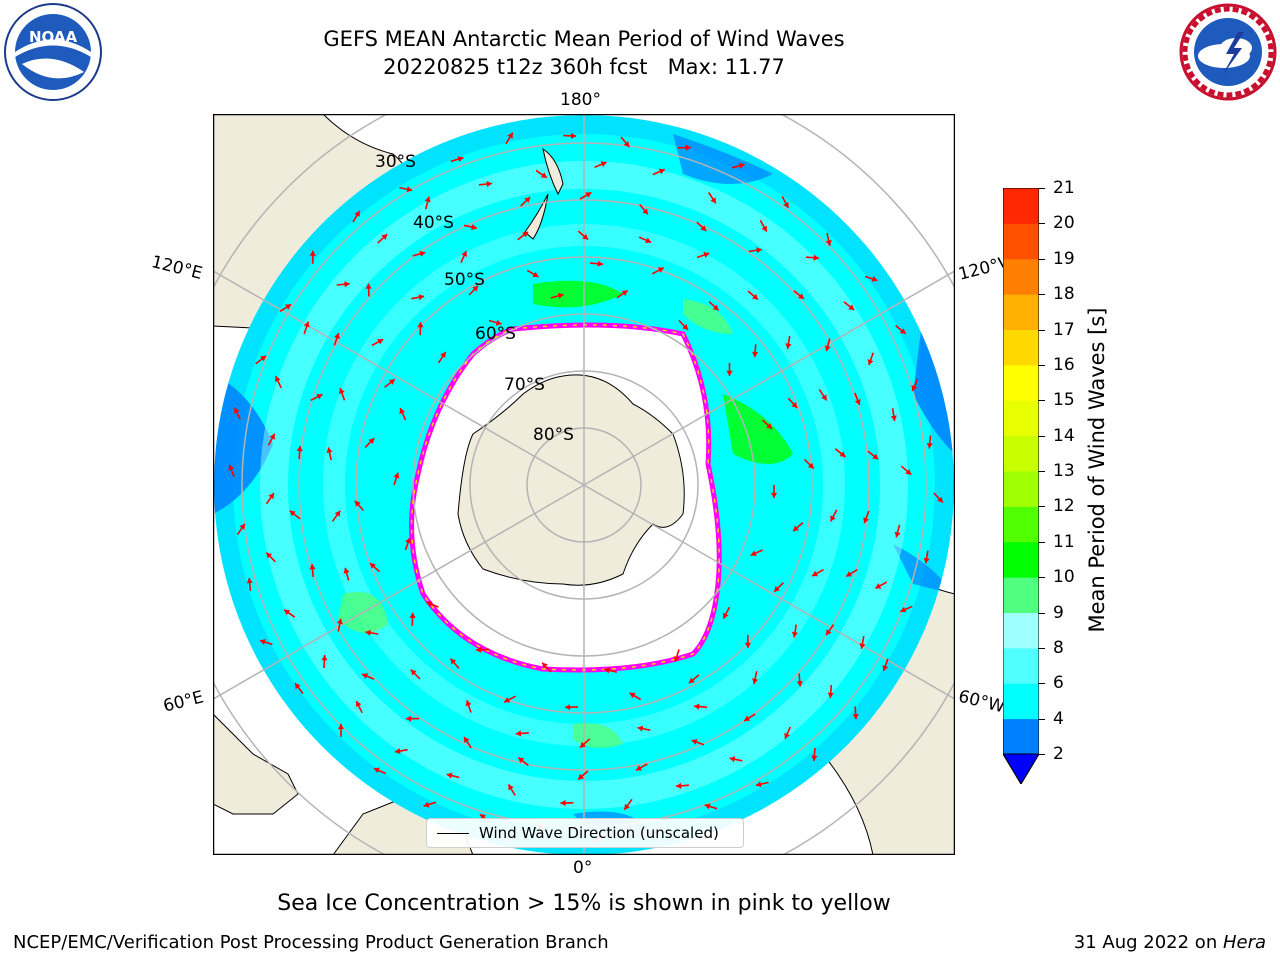 Image resolution: width=1280 pixels, height=960 pixels. What do you see at coordinates (183, 702) in the screenshot?
I see `lon-label-60e: 60°E` at bounding box center [183, 702].